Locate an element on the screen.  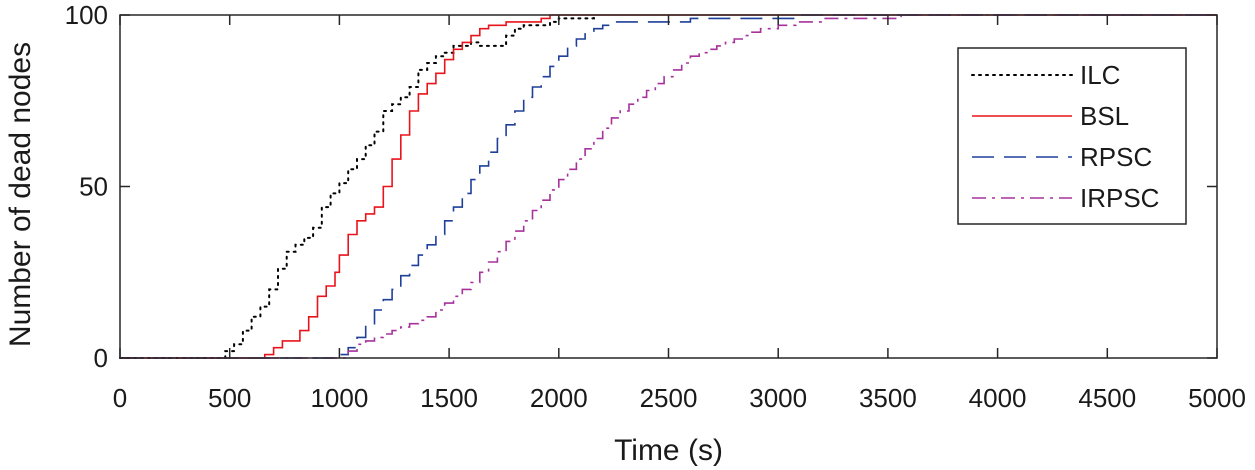
legend: ILC BSL RPSC IRPSC is located at coordinates (1072, 136).